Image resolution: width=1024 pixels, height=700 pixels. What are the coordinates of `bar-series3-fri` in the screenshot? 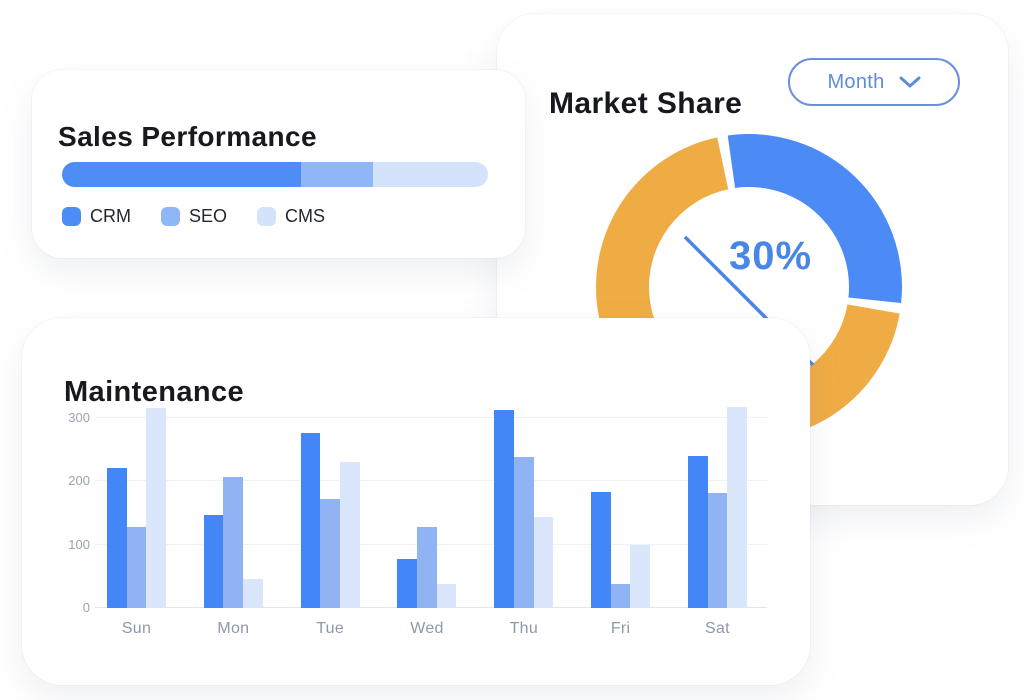 It's located at (640, 576).